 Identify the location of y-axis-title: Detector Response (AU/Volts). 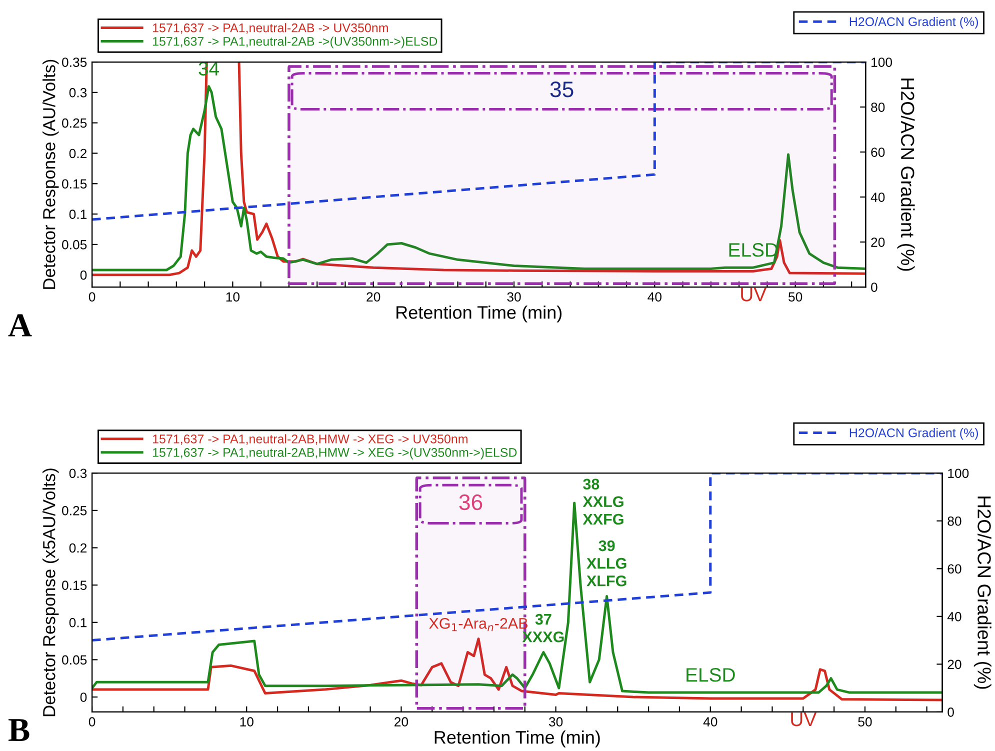
(50, 174).